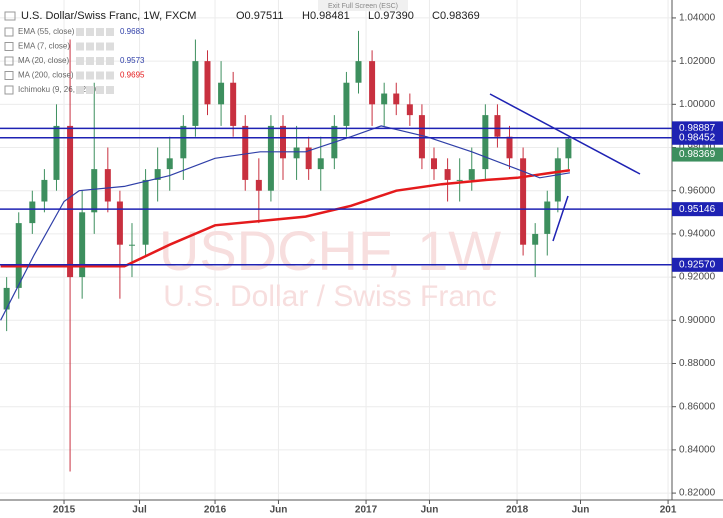 Image resolution: width=723 pixels, height=518 pixels. Describe the element at coordinates (697, 234) in the screenshot. I see `y-tick-label: 0.94000` at that location.